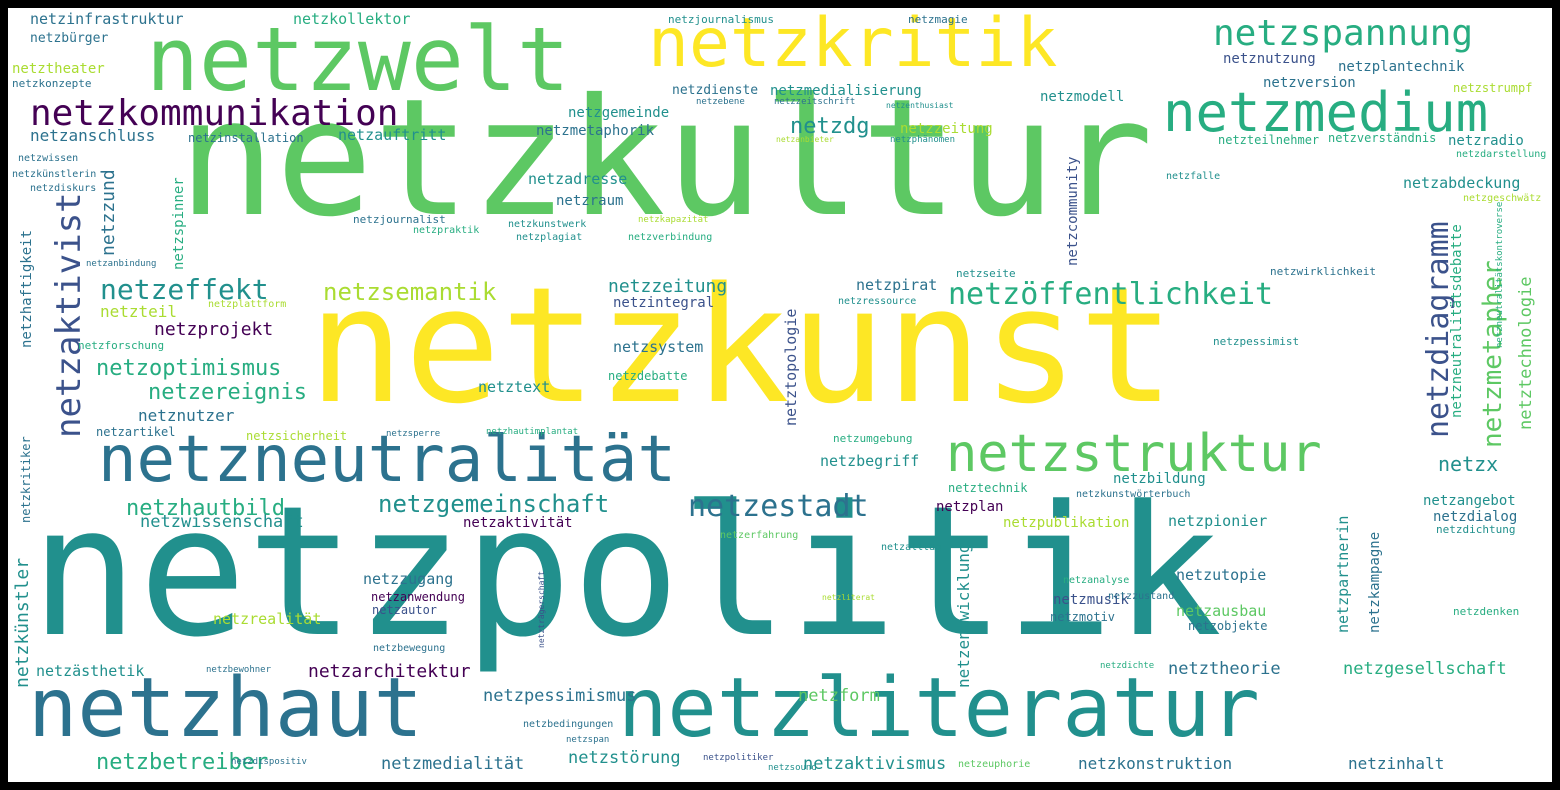 The height and width of the screenshot is (790, 1560). What do you see at coordinates (1502, 198) in the screenshot?
I see `word-netzgeschwatz: netzgeschwätz` at bounding box center [1502, 198].